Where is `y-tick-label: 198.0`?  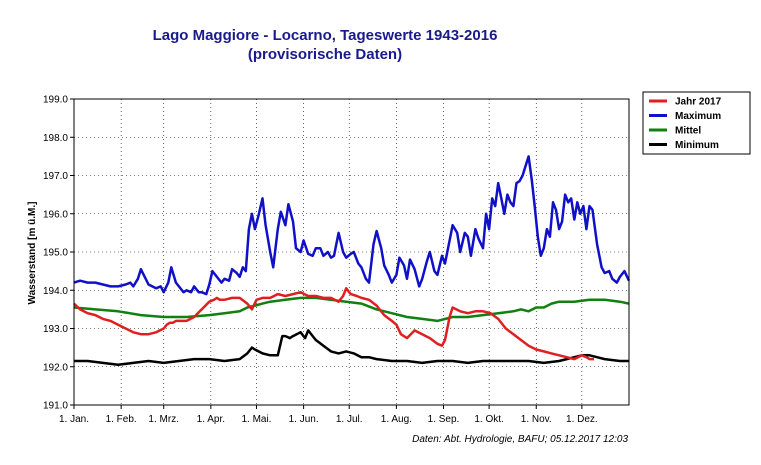 y-tick-label: 198.0 is located at coordinates (55, 138).